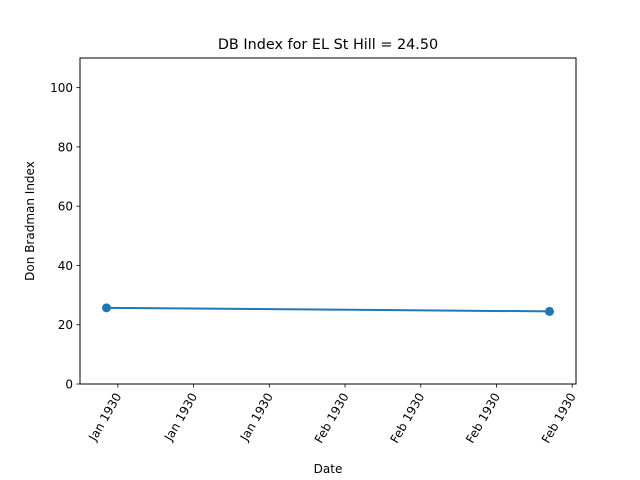  I want to click on chart-title: DB Index for EL St Hill = 24.50, so click(328, 45).